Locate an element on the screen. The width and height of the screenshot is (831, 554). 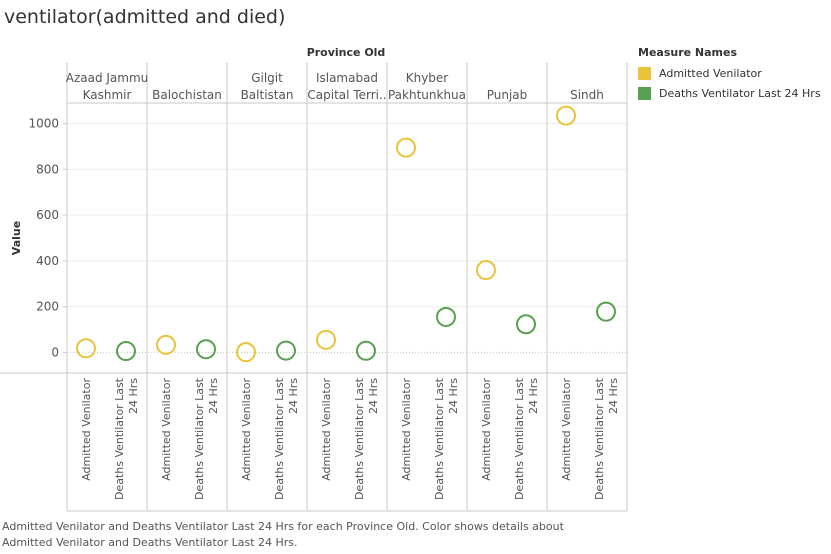
province-header-label: Punjab is located at coordinates (507, 95).